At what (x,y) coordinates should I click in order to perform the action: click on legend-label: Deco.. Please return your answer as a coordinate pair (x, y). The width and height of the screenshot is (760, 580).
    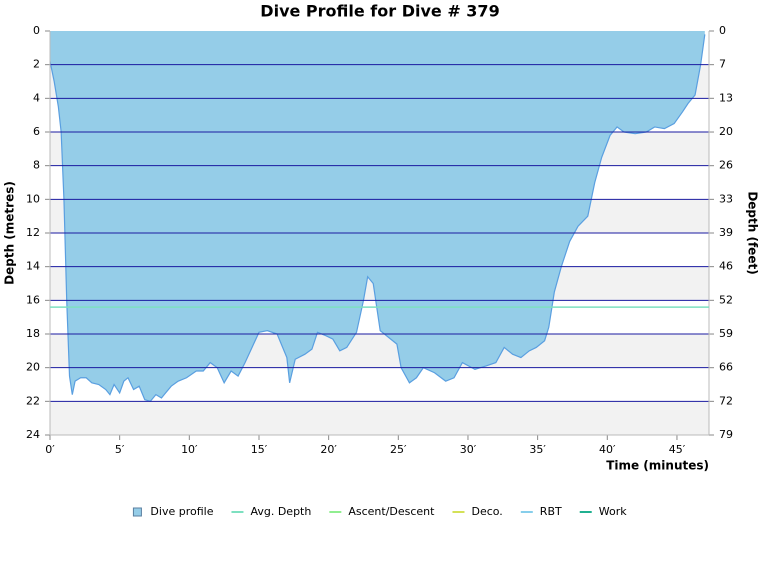
    Looking at the image, I should click on (486, 511).